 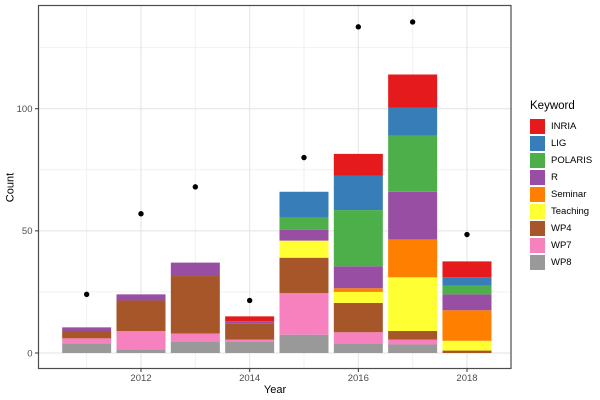 I want to click on x-axis-tick-label: 2014, so click(x=249, y=378).